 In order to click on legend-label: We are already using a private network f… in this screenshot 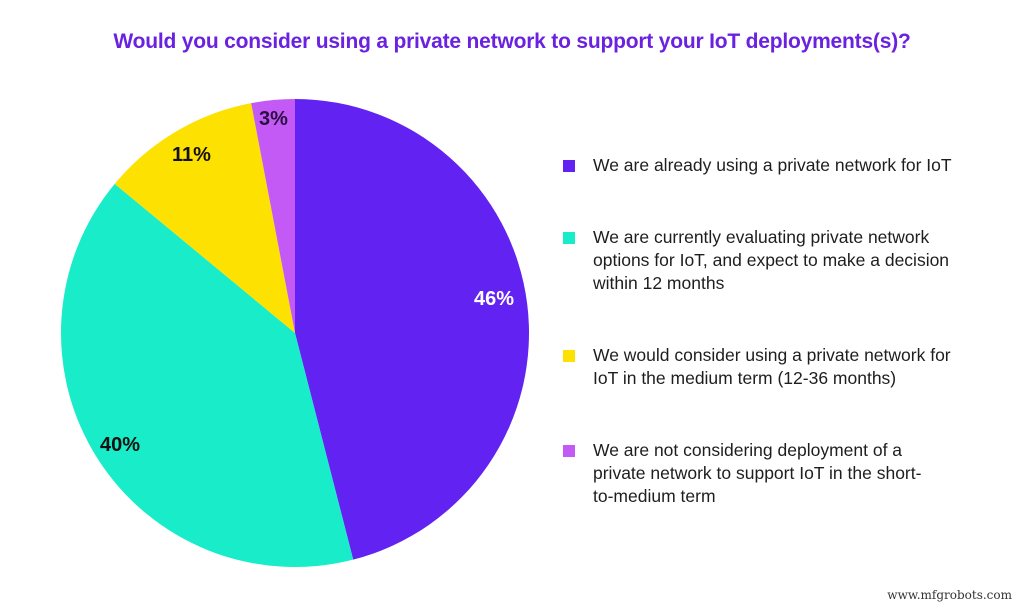, I will do `click(772, 165)`.